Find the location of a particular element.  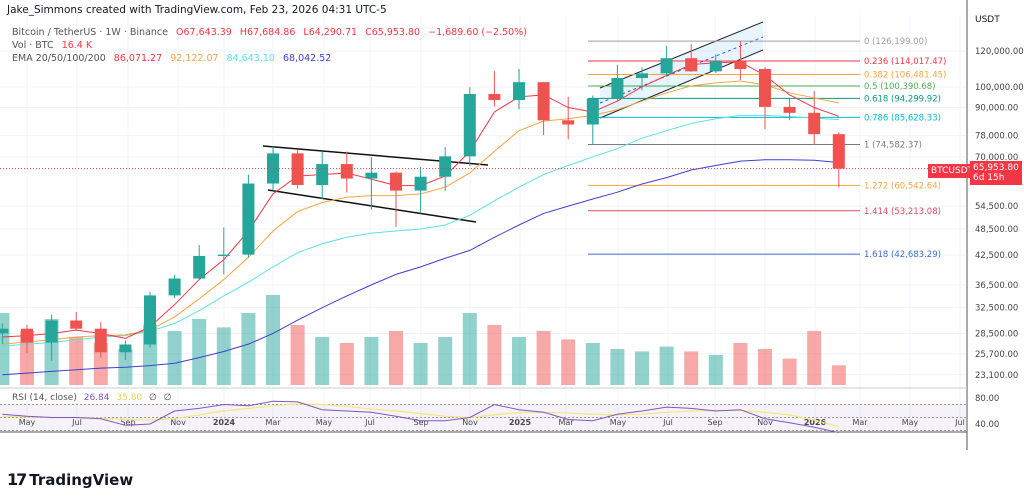

time-tick-label: Nov is located at coordinates (178, 422).